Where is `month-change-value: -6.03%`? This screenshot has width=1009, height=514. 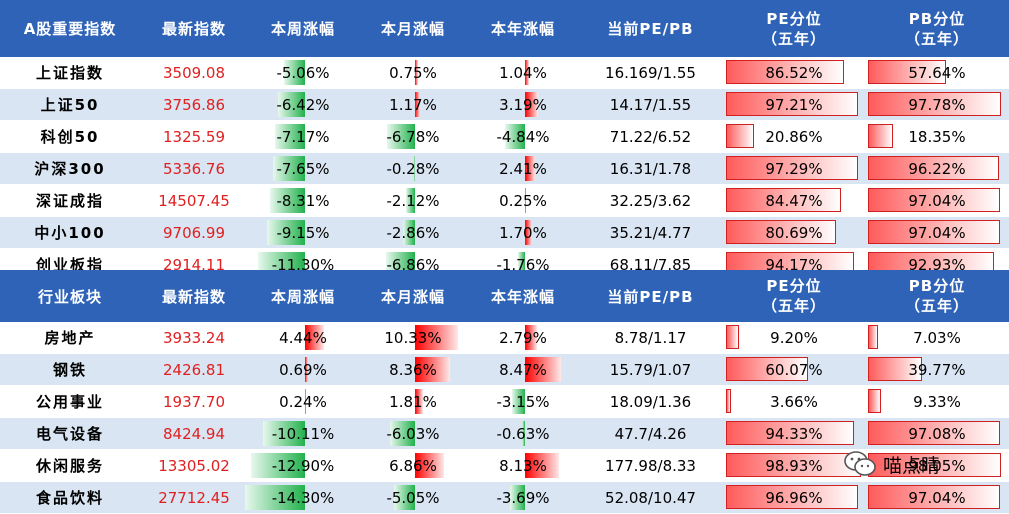
month-change-value: -6.03% is located at coordinates (413, 433).